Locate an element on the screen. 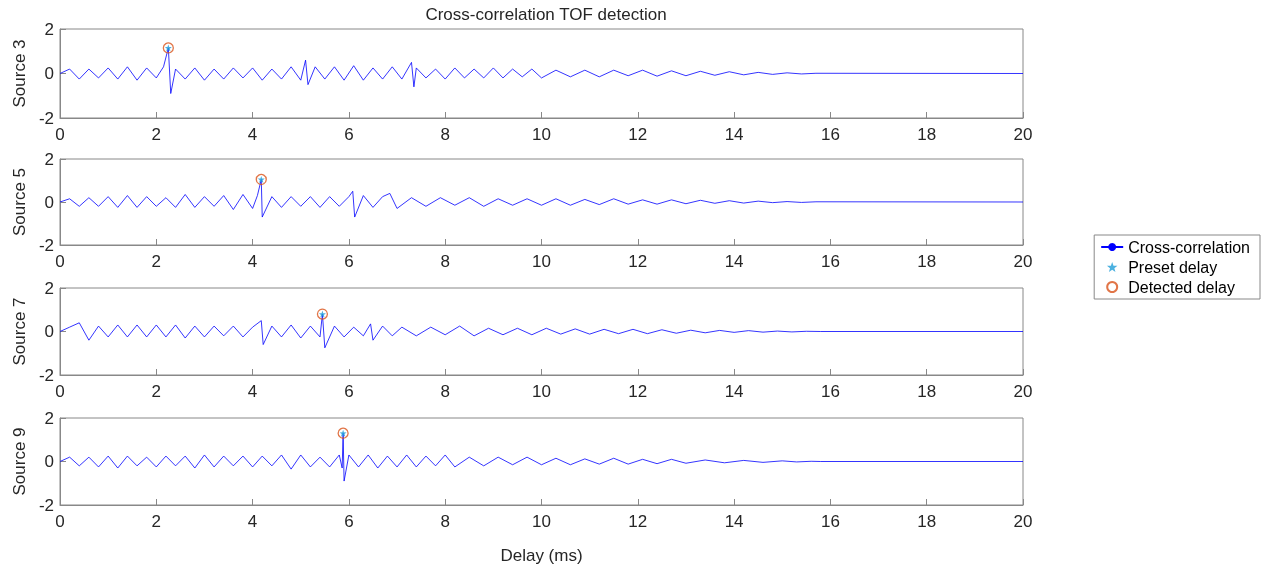 This screenshot has height=571, width=1278. line-series is located at coordinates (541, 457).